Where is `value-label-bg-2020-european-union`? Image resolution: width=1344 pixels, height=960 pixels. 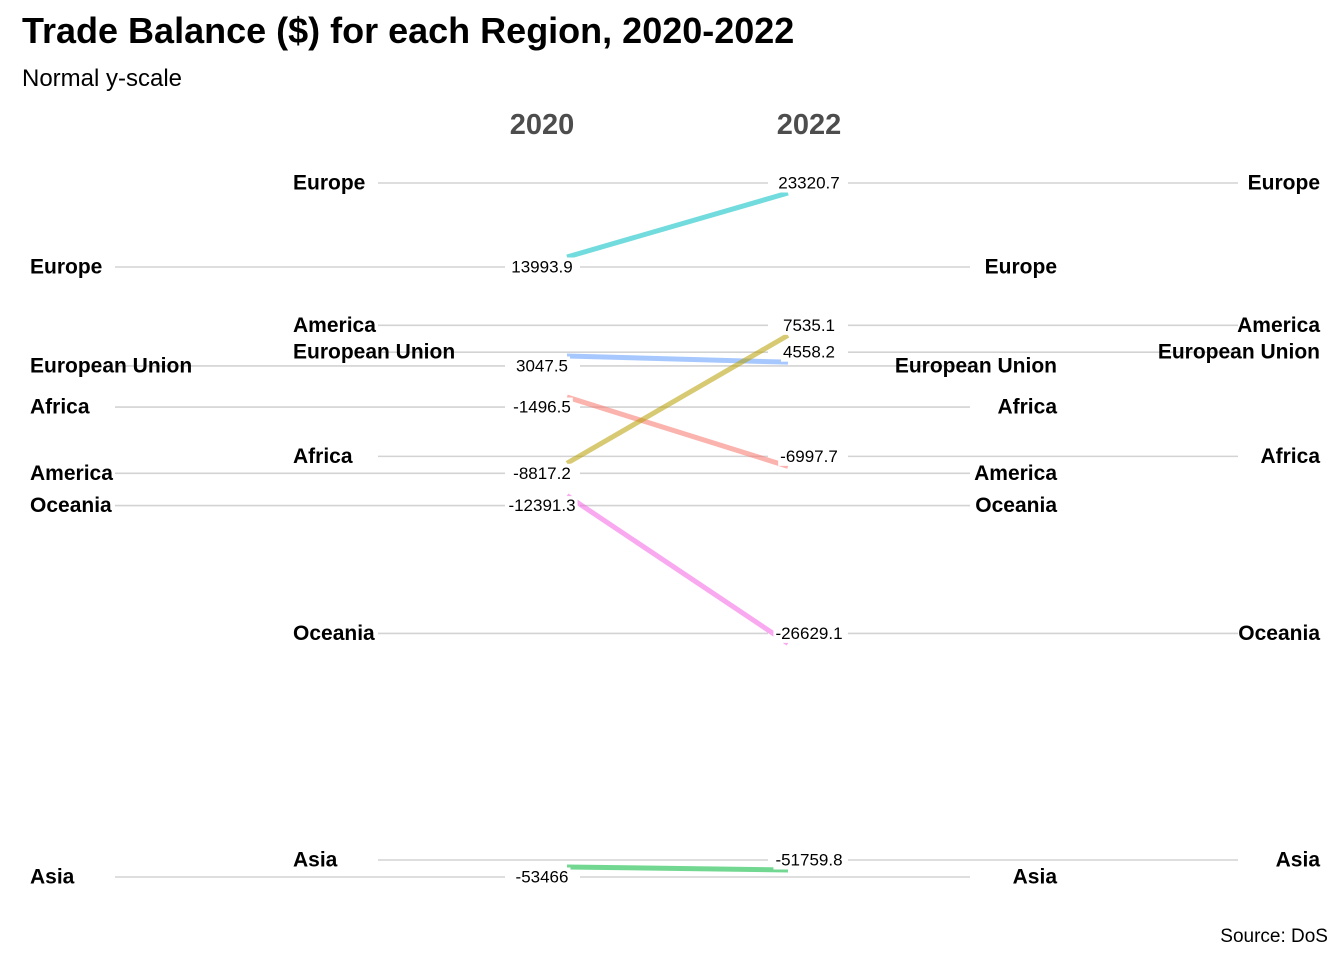 value-label-bg-2020-european-union is located at coordinates (542, 366).